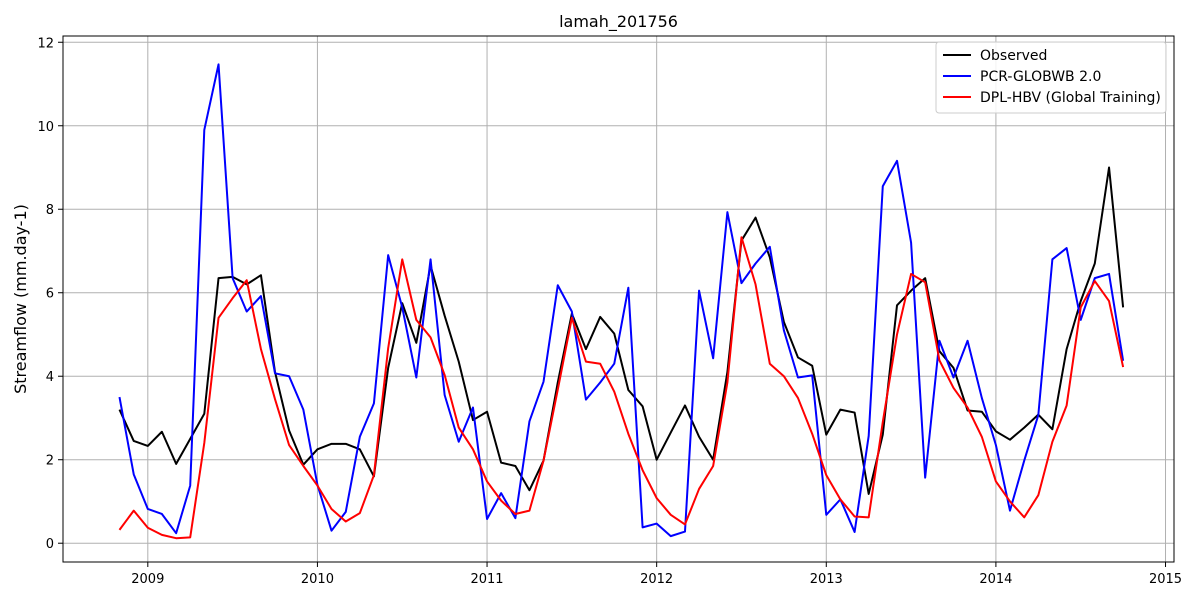  What do you see at coordinates (486, 579) in the screenshot?
I see `x-tick-label: 2011` at bounding box center [486, 579].